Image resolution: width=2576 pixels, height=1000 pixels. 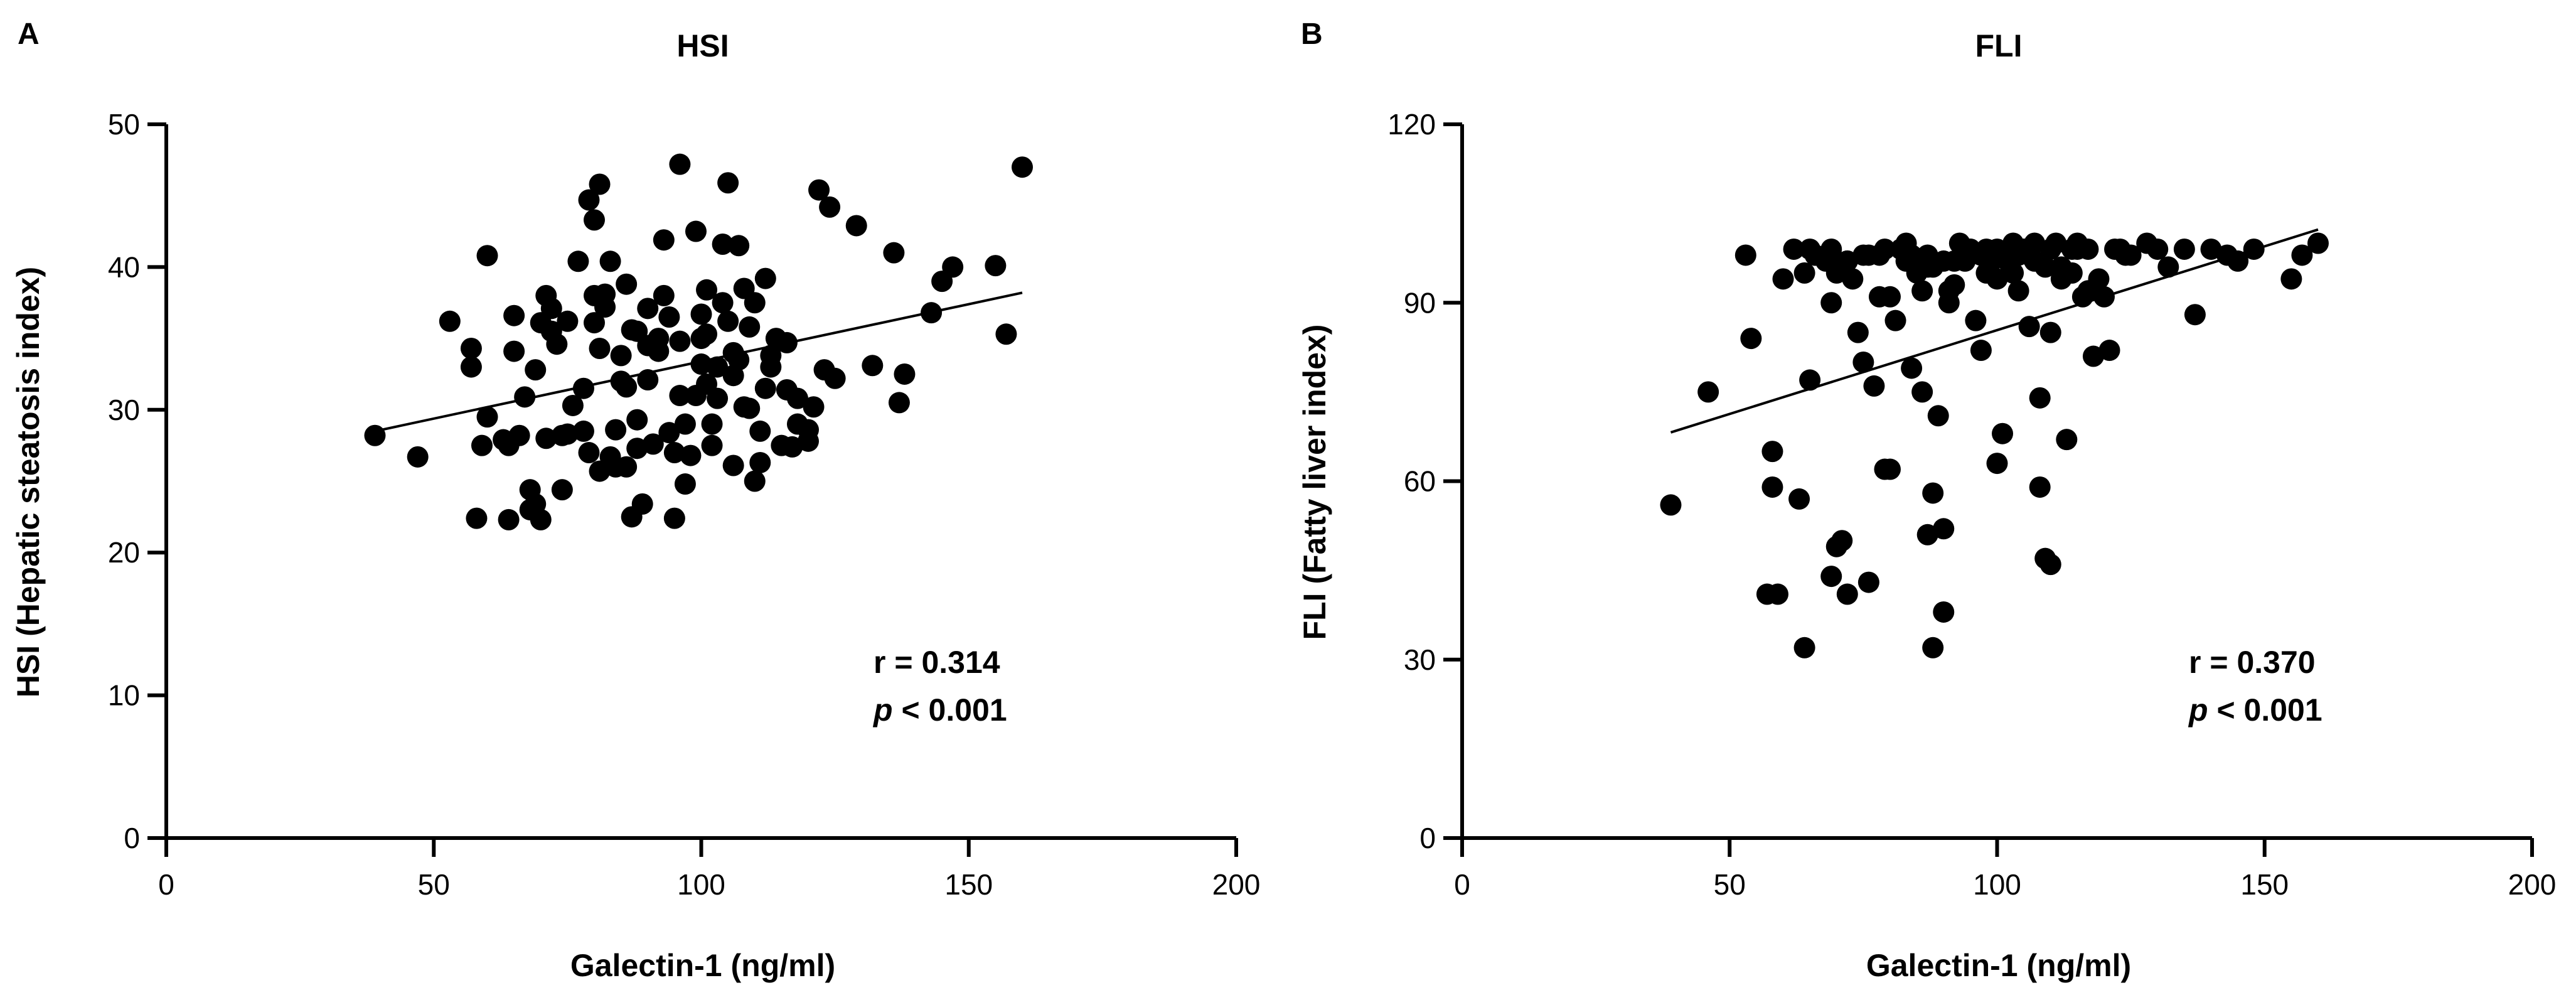 I want to click on p-symbol: p, so click(x=882, y=710).